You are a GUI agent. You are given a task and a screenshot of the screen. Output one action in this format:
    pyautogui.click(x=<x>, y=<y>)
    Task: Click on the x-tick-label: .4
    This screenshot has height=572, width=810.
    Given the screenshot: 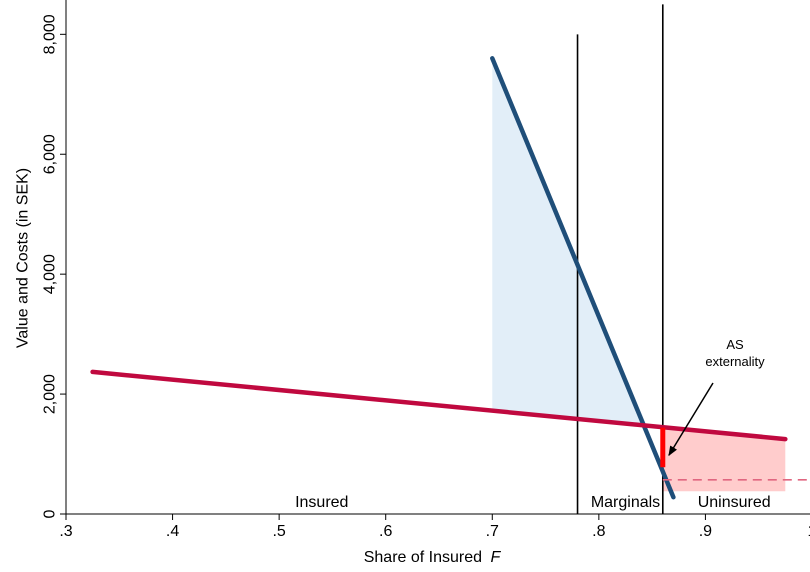 What is the action you would take?
    pyautogui.click(x=172, y=531)
    